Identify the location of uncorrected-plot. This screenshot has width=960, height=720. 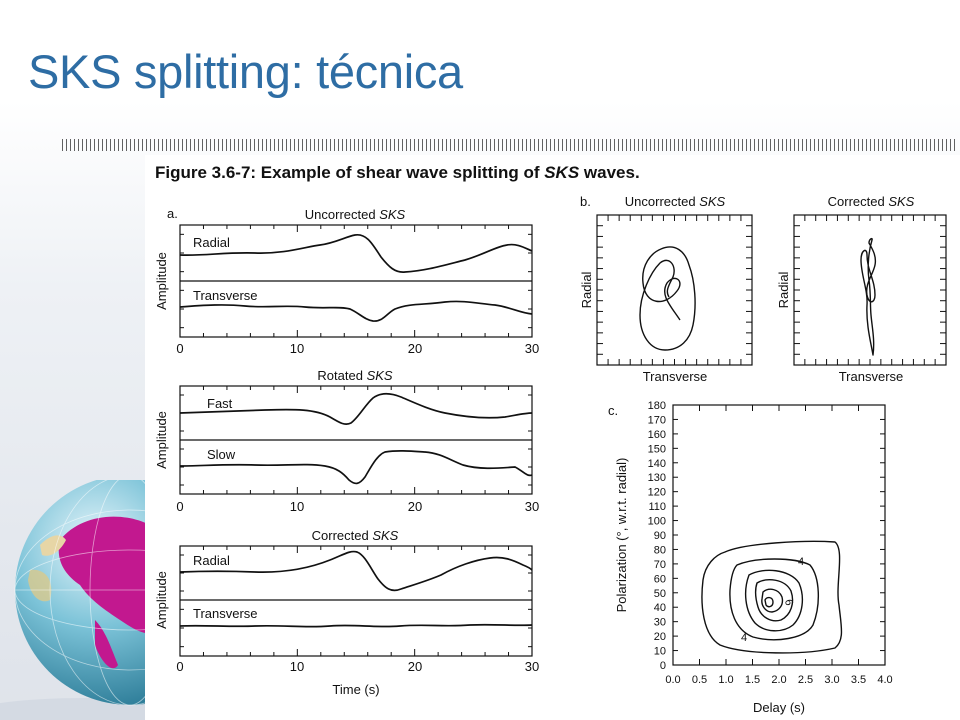
(356, 281).